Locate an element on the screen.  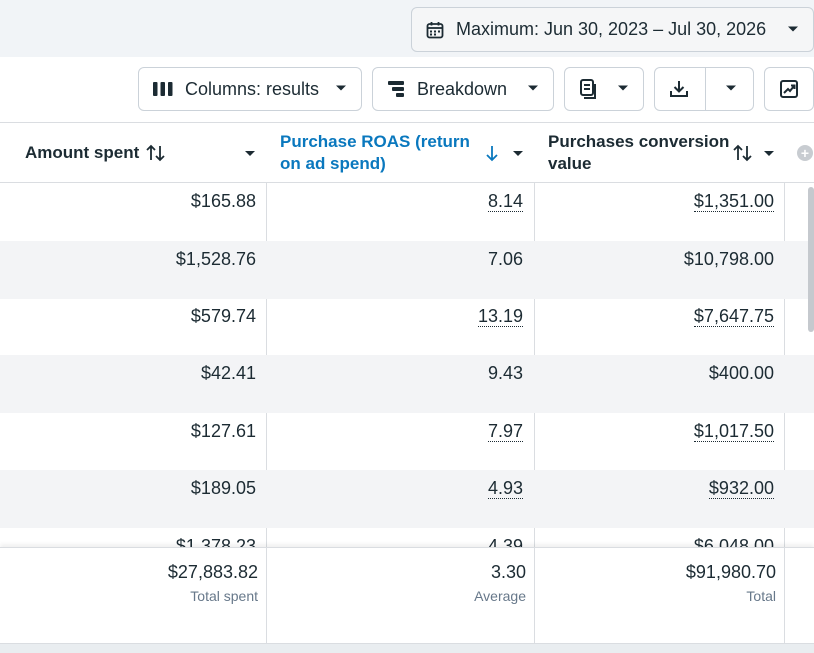
column-header-purchases-conversion-value: Purchases conversion value is located at coordinates (663, 153).